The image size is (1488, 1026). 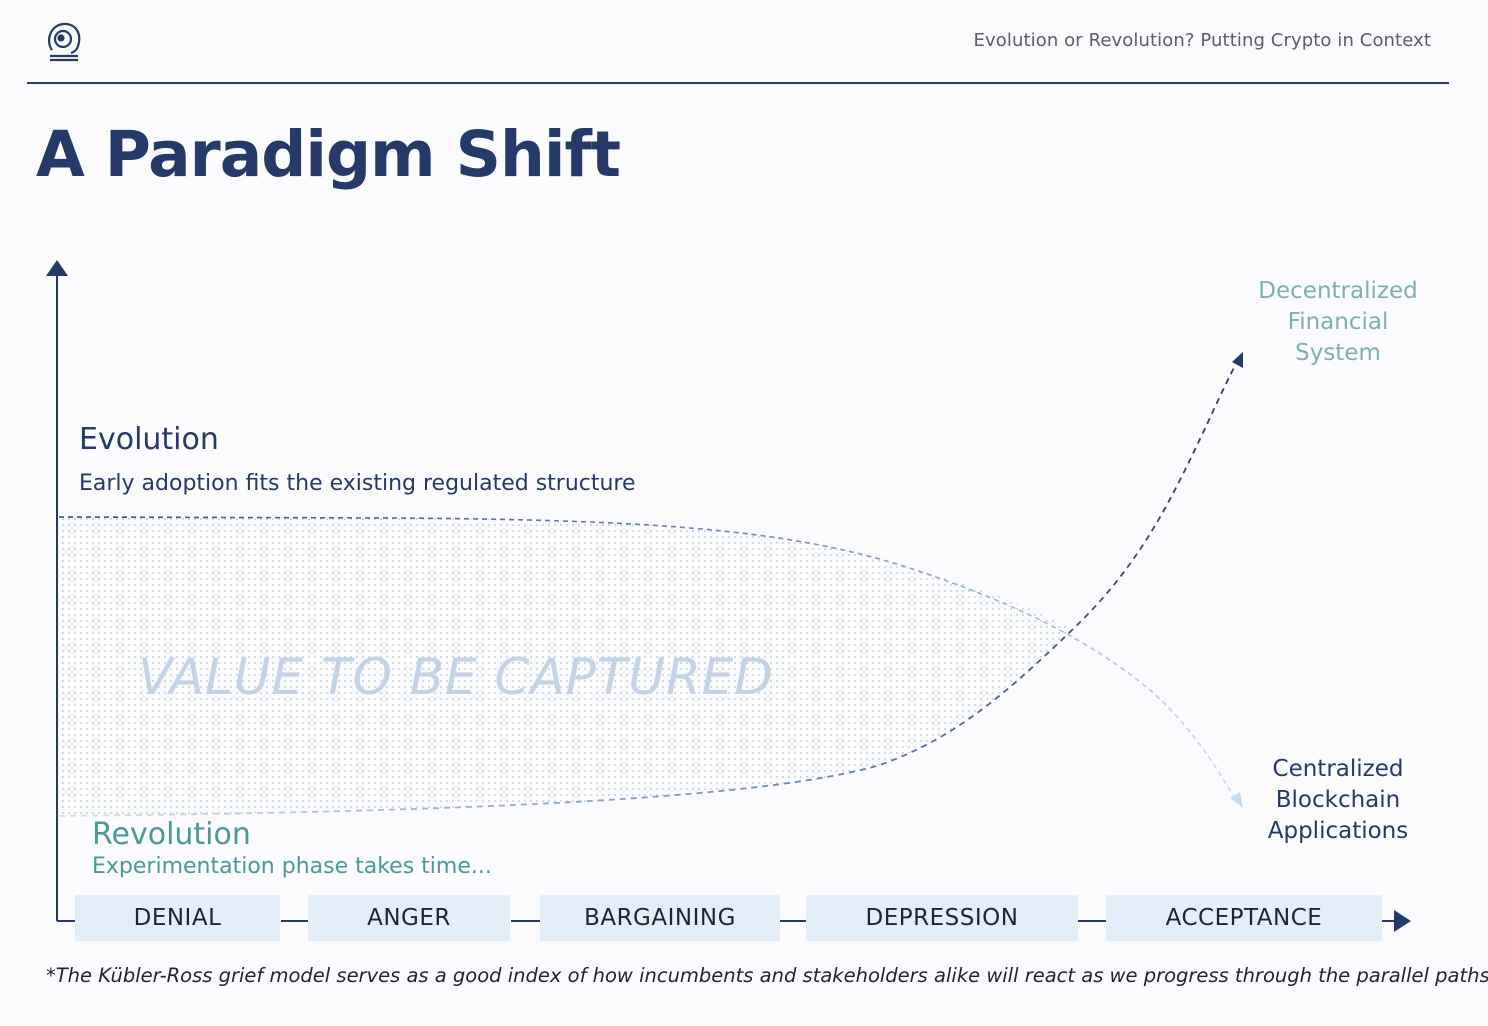 What do you see at coordinates (456, 677) in the screenshot?
I see `value-to-be-captured-label: VALUE TO BE CAPTURED` at bounding box center [456, 677].